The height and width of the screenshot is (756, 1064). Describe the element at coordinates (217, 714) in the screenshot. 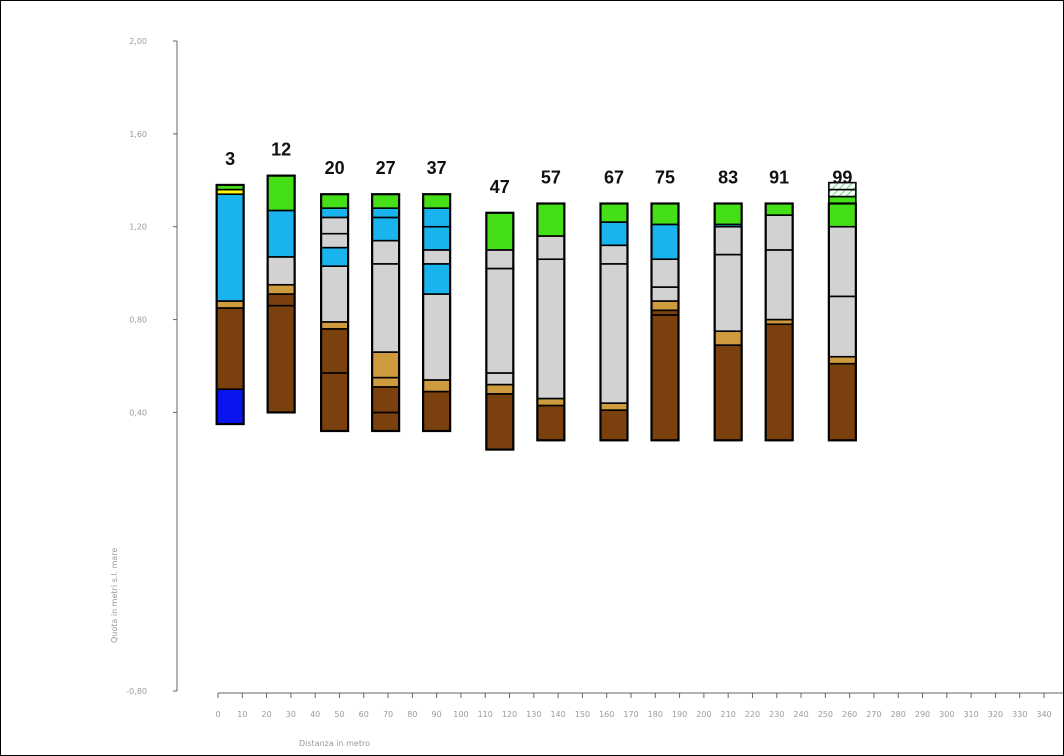

I see `x-tick-label: 0` at that location.